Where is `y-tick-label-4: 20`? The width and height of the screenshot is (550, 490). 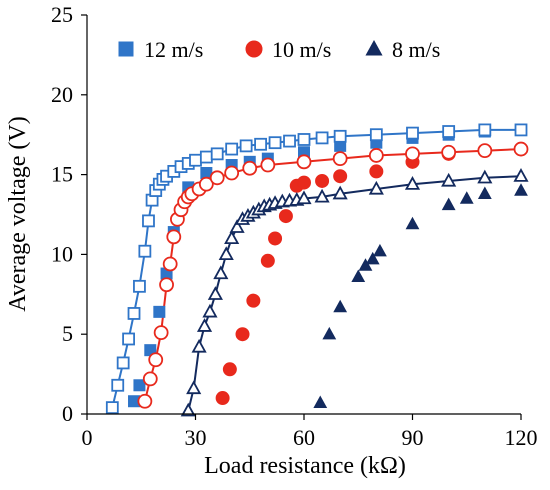
y-tick-label-4: 20 is located at coordinates (62, 94).